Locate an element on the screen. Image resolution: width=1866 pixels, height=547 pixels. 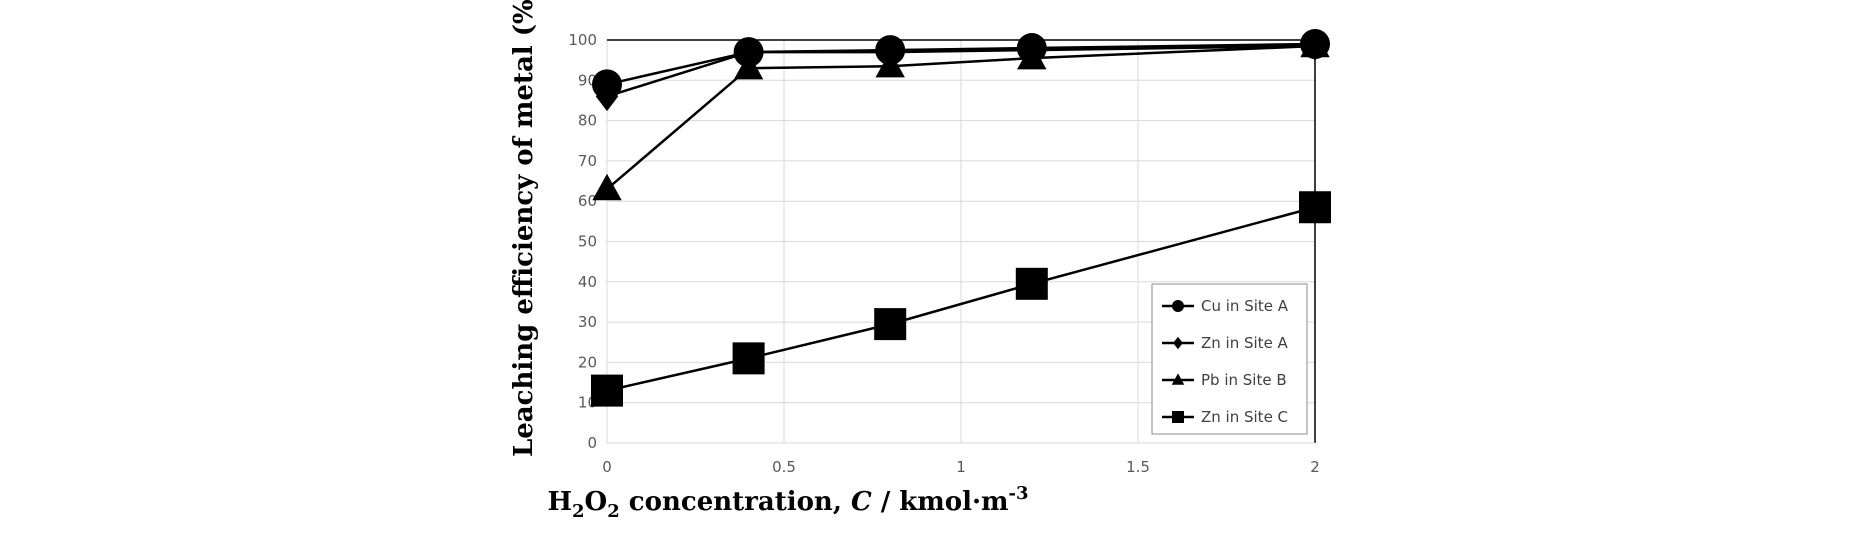
legend-item: Zn in Site C is located at coordinates (1225, 417).